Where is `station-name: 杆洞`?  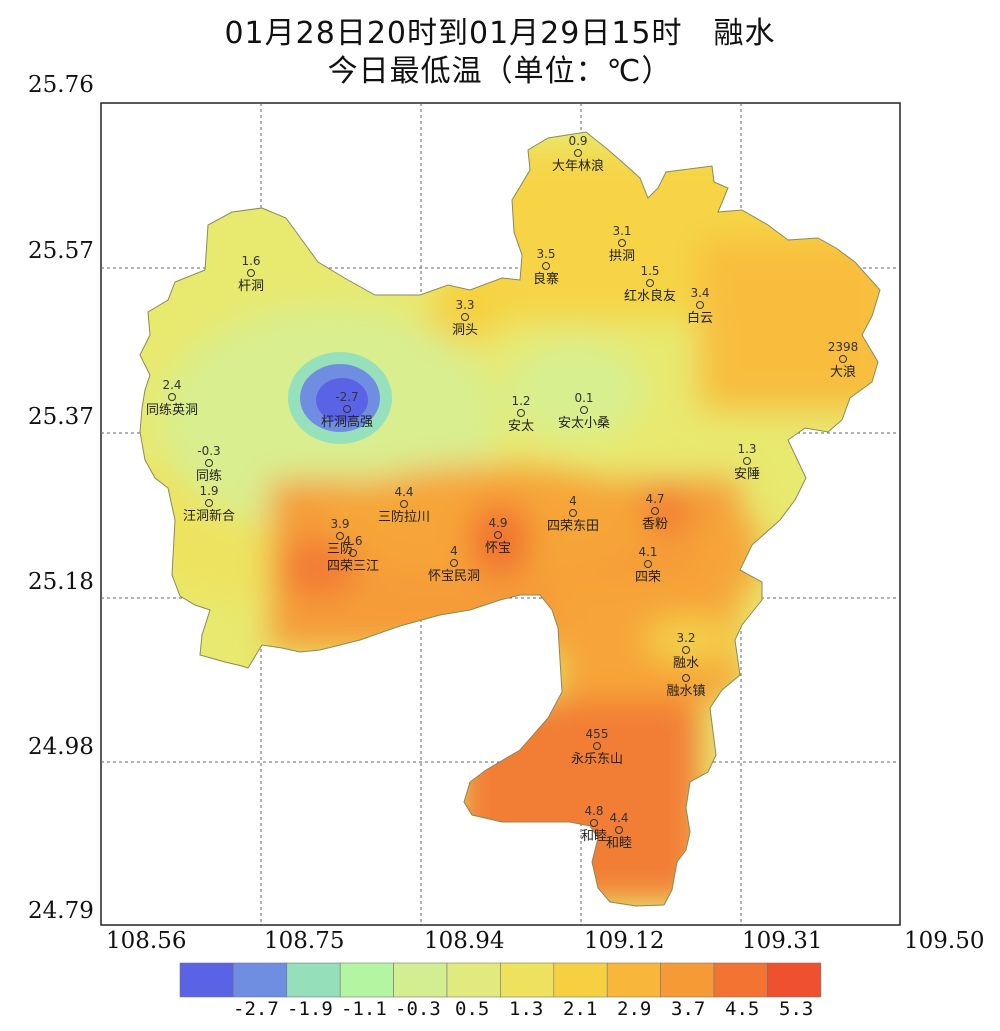
station-name: 杆洞 is located at coordinates (251, 286).